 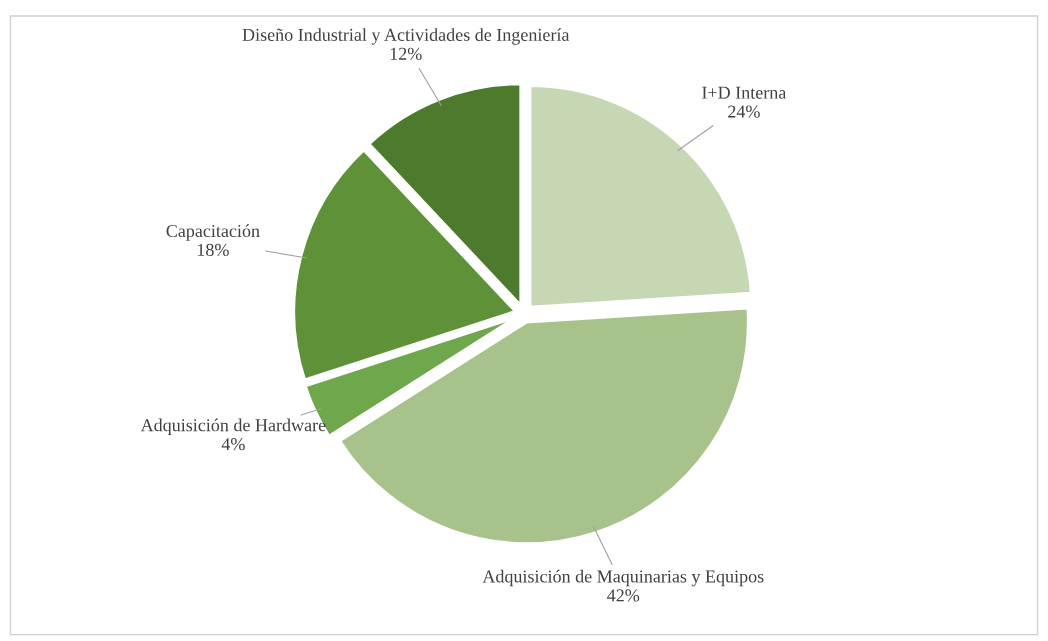 What do you see at coordinates (213, 232) in the screenshot?
I see `slice-label: Capacitación` at bounding box center [213, 232].